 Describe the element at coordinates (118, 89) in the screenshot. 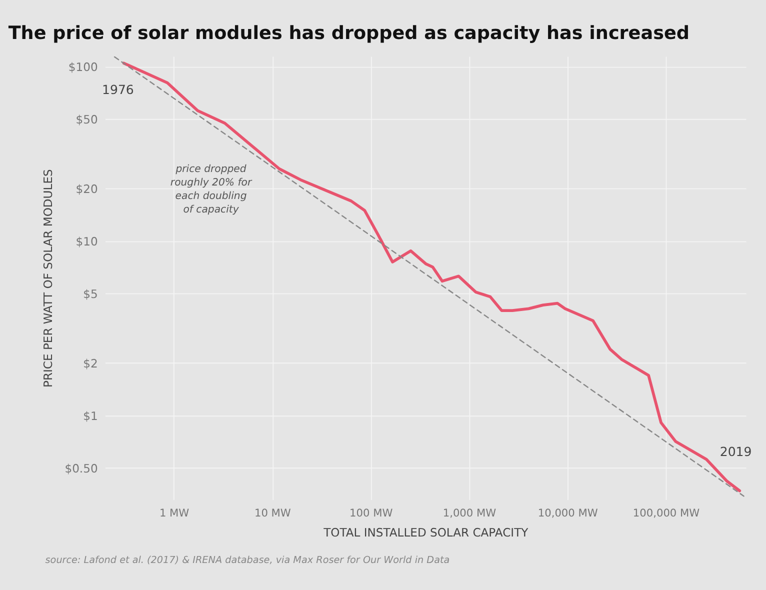

I see `annotation: 1976` at that location.